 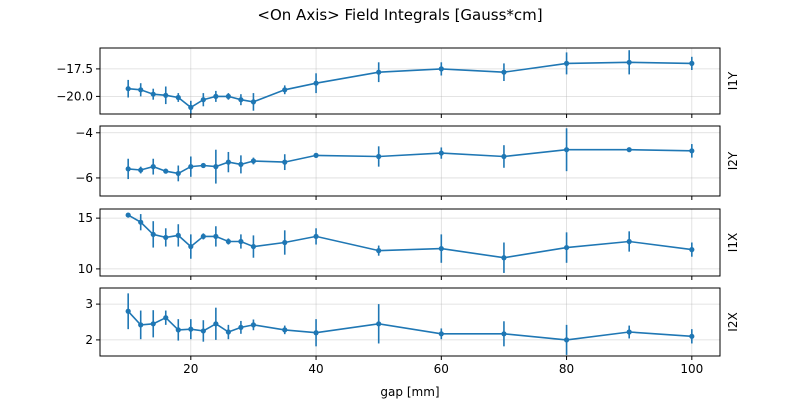 I want to click on series-line-i2y, so click(x=410, y=161).